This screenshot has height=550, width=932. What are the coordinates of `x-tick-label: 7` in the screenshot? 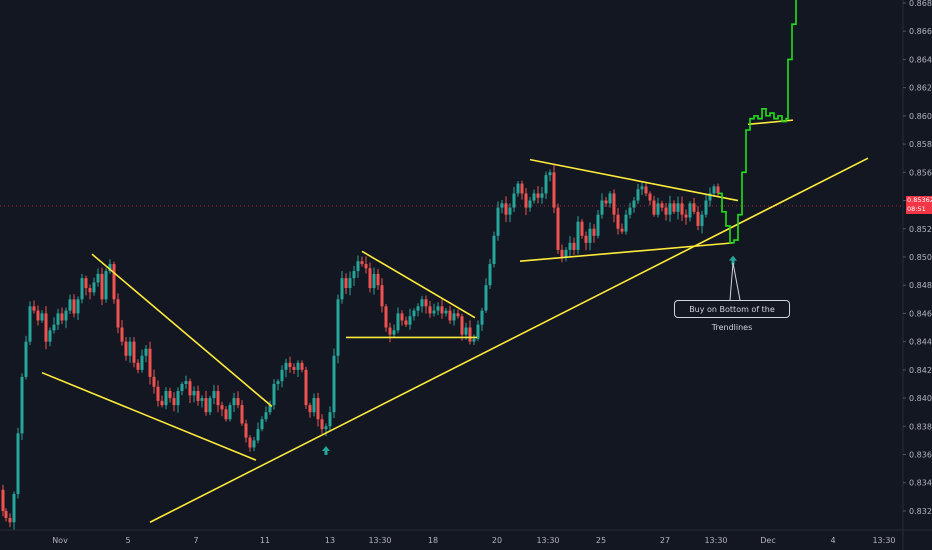 It's located at (195, 540).